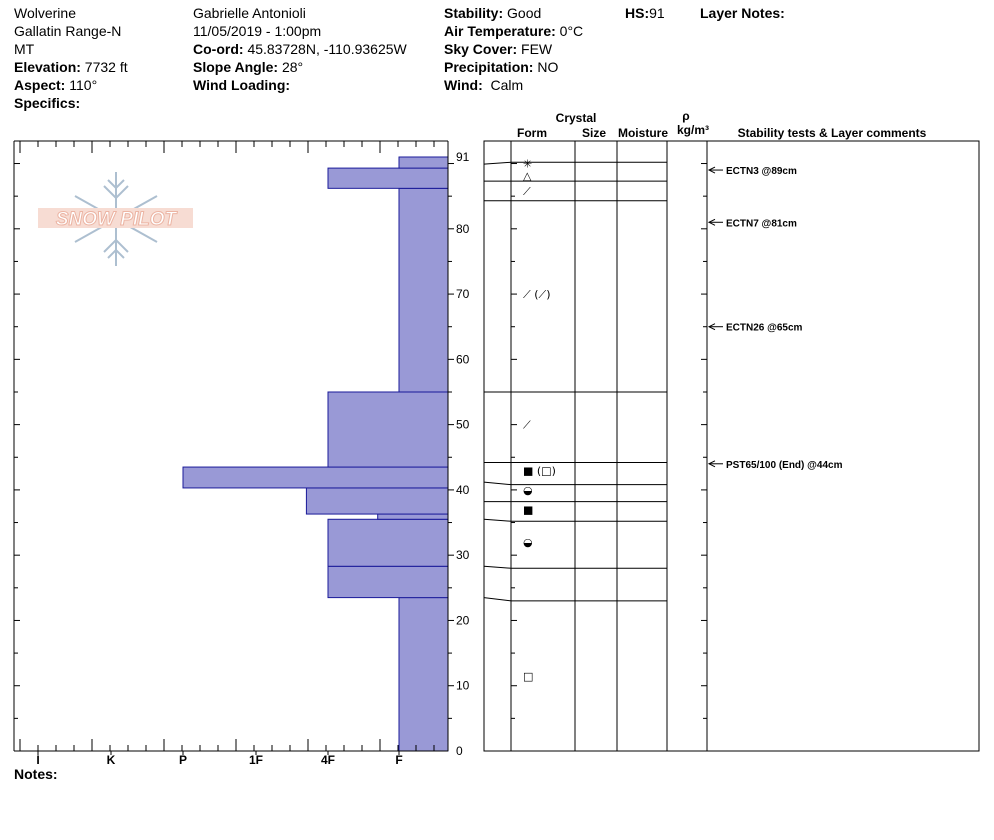 This screenshot has height=840, width=994. Describe the element at coordinates (328, 760) in the screenshot. I see `hardness-tick-label: 4F` at that location.